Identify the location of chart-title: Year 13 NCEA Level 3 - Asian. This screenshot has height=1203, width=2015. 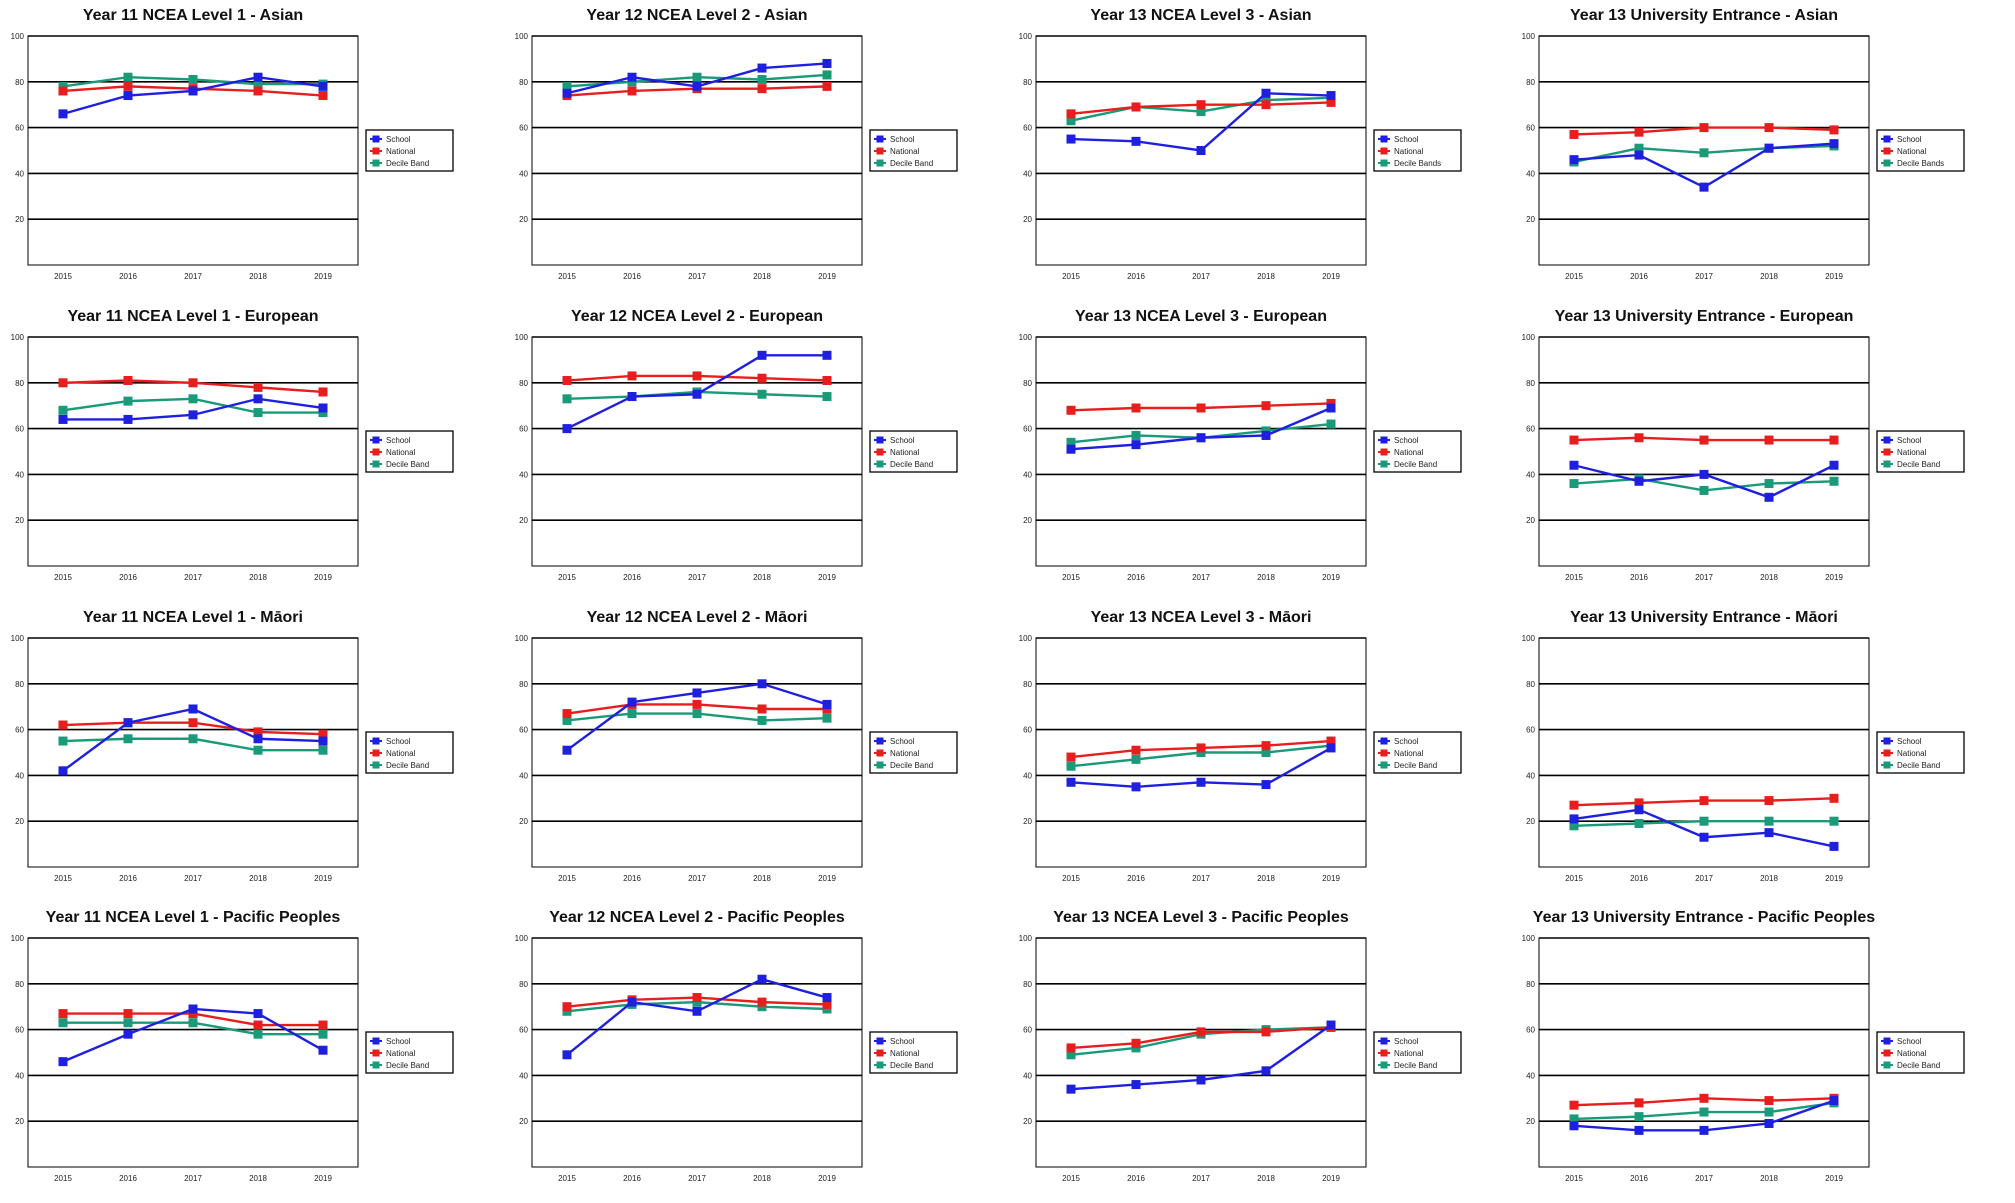
(1200, 15).